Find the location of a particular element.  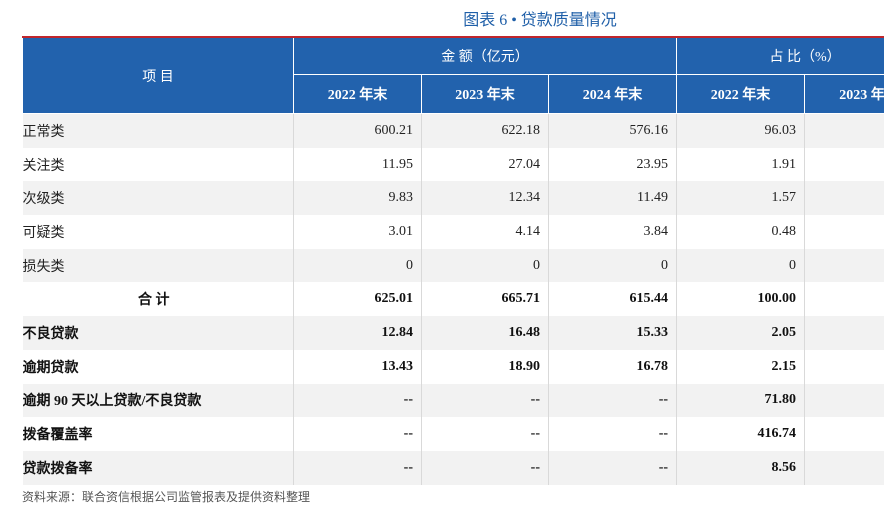

header-year: 2024 年末 is located at coordinates (613, 94).